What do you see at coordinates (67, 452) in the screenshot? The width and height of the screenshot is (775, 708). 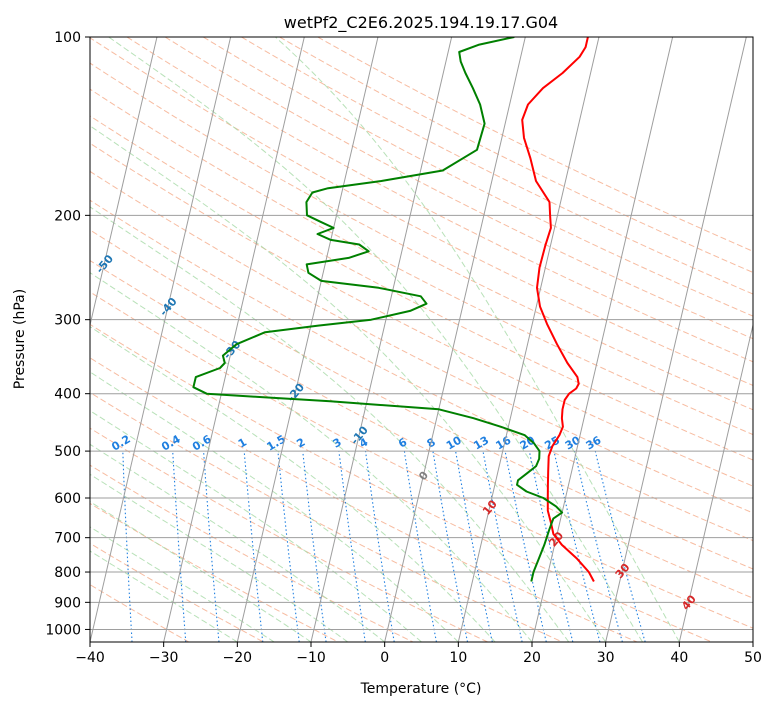 I see `y-tick-label: 500` at bounding box center [67, 452].